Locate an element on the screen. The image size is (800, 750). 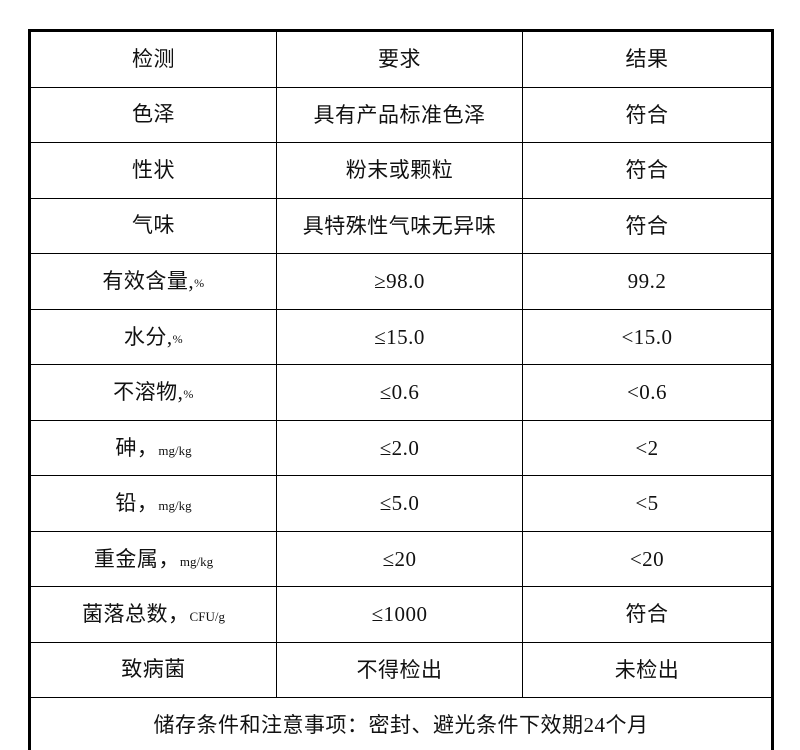
requirement-value: 具有产品标准色泽 is located at coordinates (399, 114).